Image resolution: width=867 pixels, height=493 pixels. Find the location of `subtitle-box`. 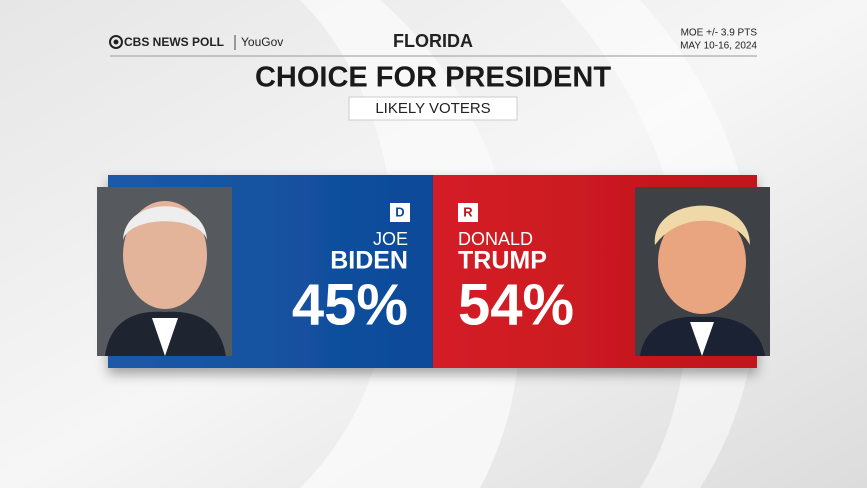

subtitle-box is located at coordinates (433, 108).